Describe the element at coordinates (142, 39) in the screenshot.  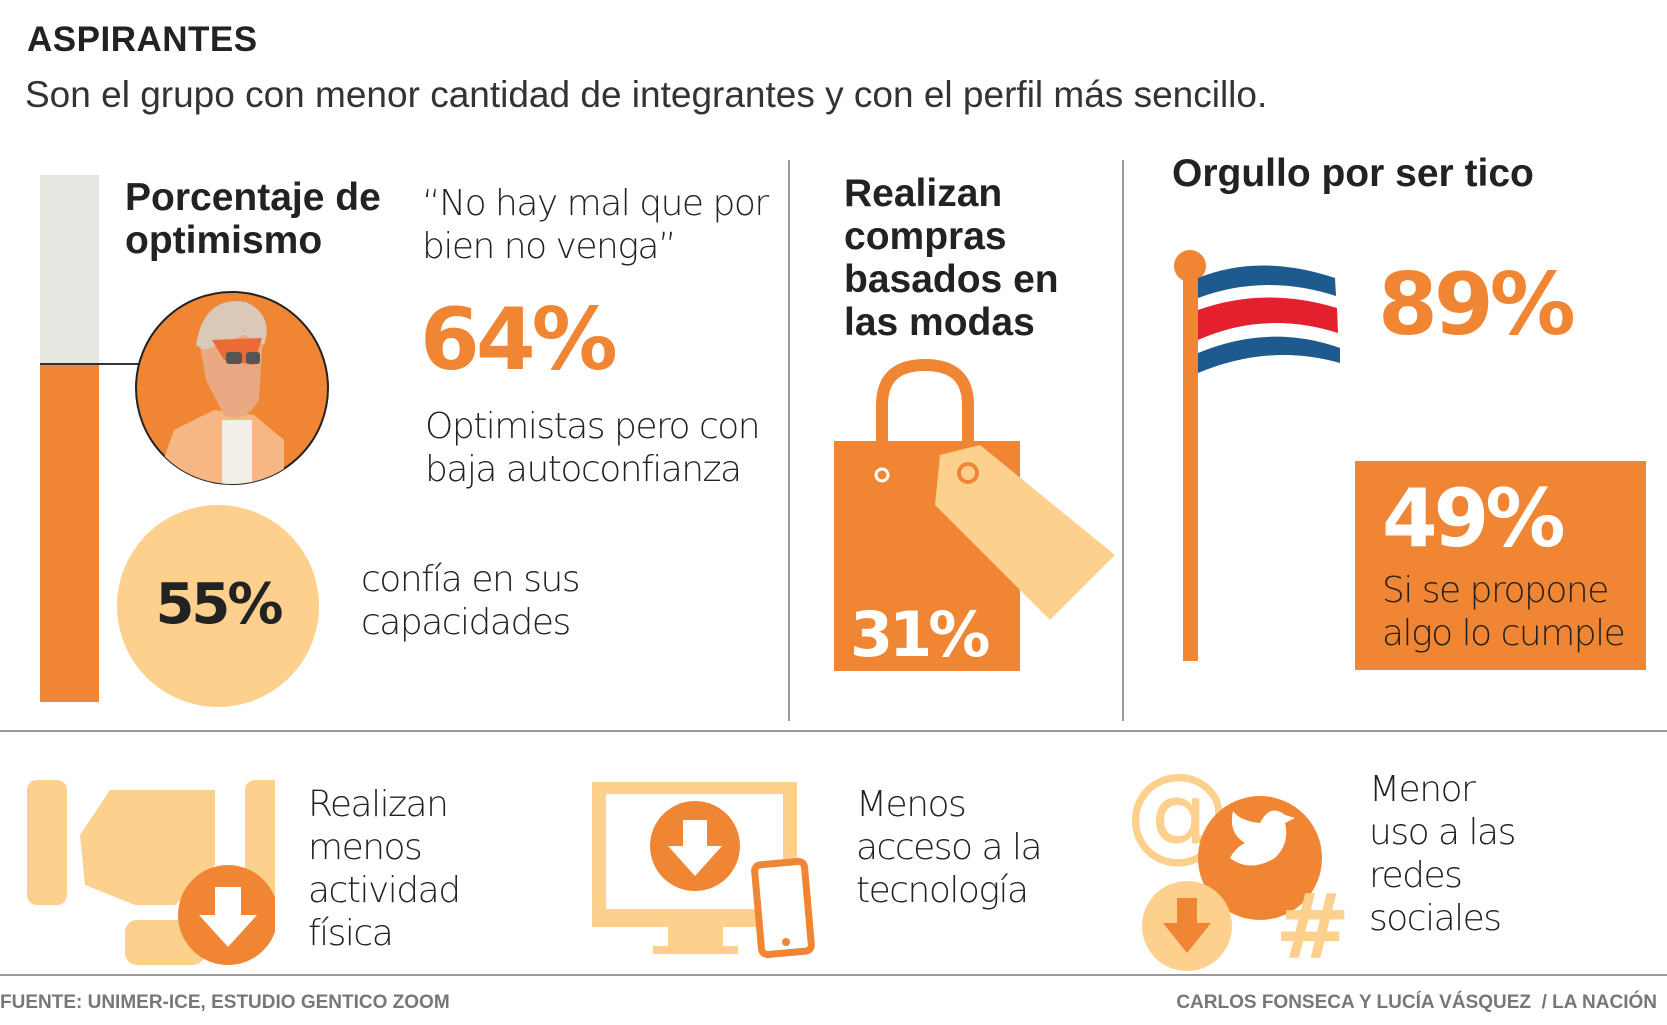
I see `page-title: ASPIRANTES` at that location.